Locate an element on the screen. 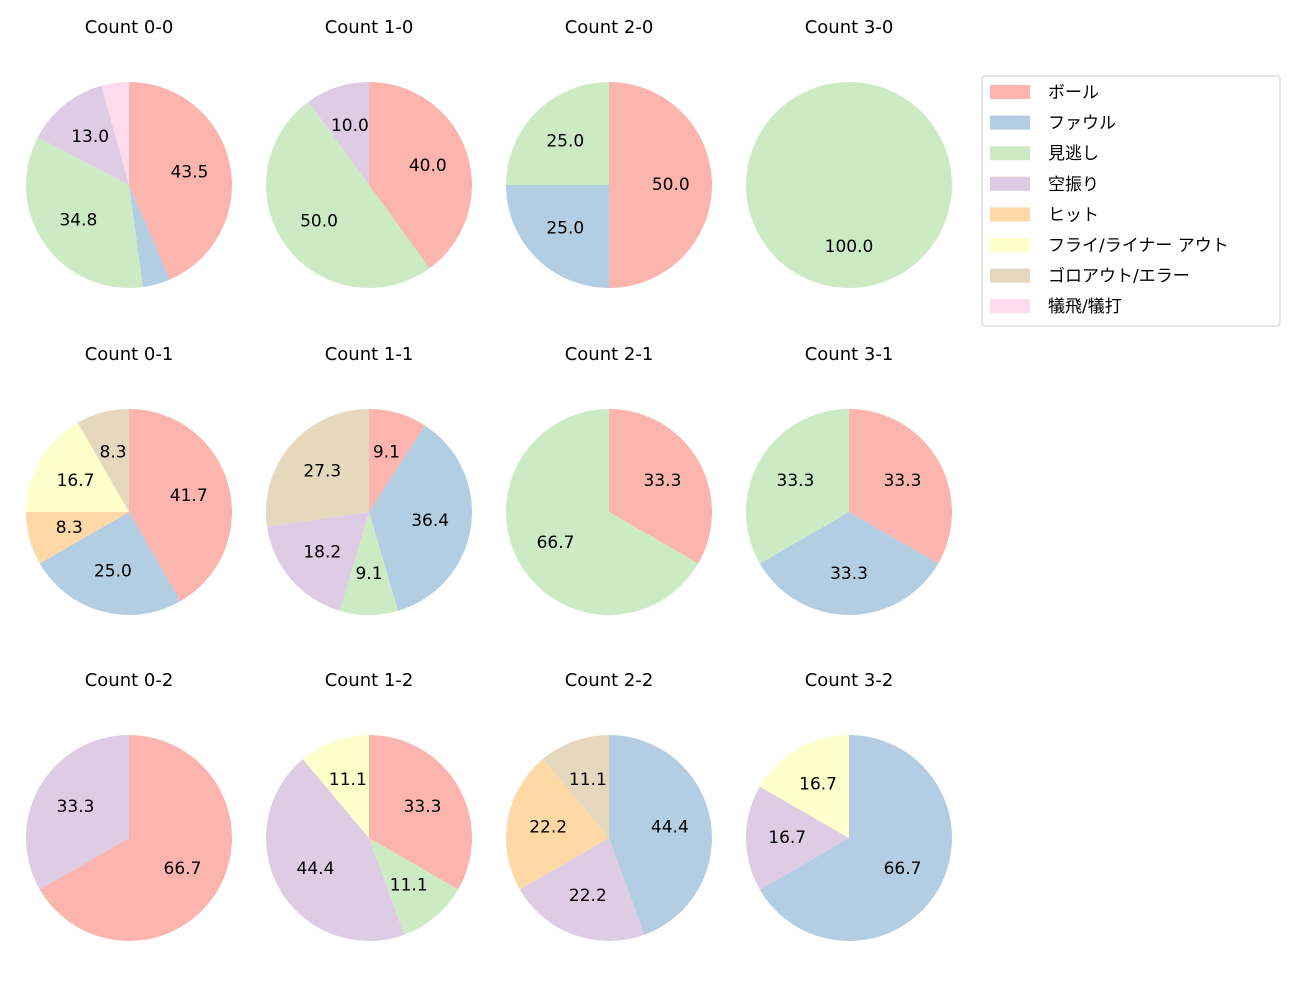 The image size is (1300, 1000). pie-title: Count 2-0 is located at coordinates (609, 27).